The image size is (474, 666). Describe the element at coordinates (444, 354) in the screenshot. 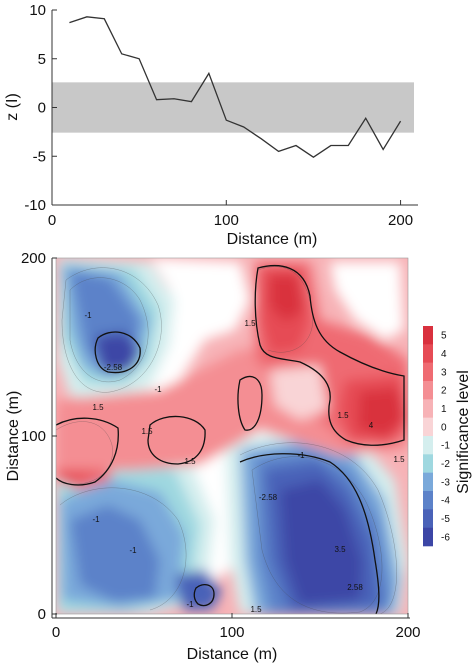

I see `colorbar-tick-label: 4` at that location.